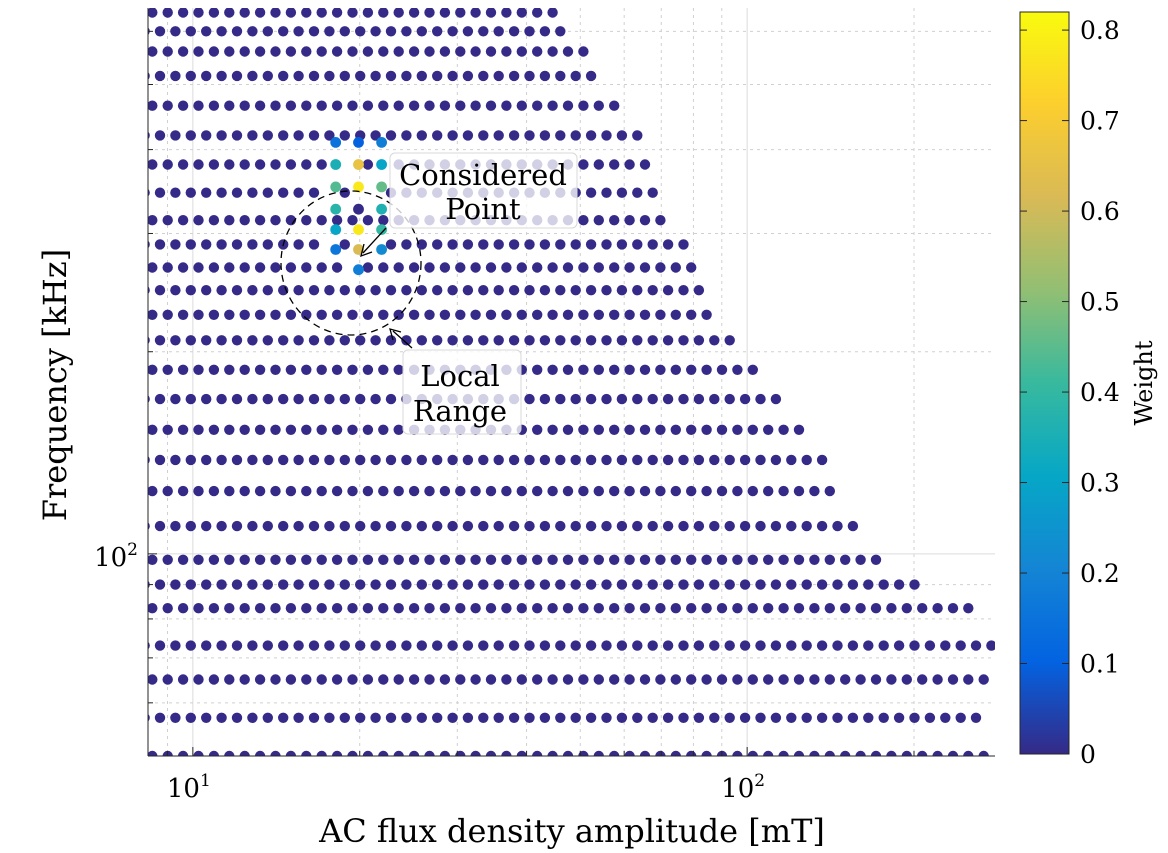 Image resolution: width=1168 pixels, height=853 pixels. What do you see at coordinates (1100, 121) in the screenshot?
I see `colorbar-tick-label: 0.7` at bounding box center [1100, 121].